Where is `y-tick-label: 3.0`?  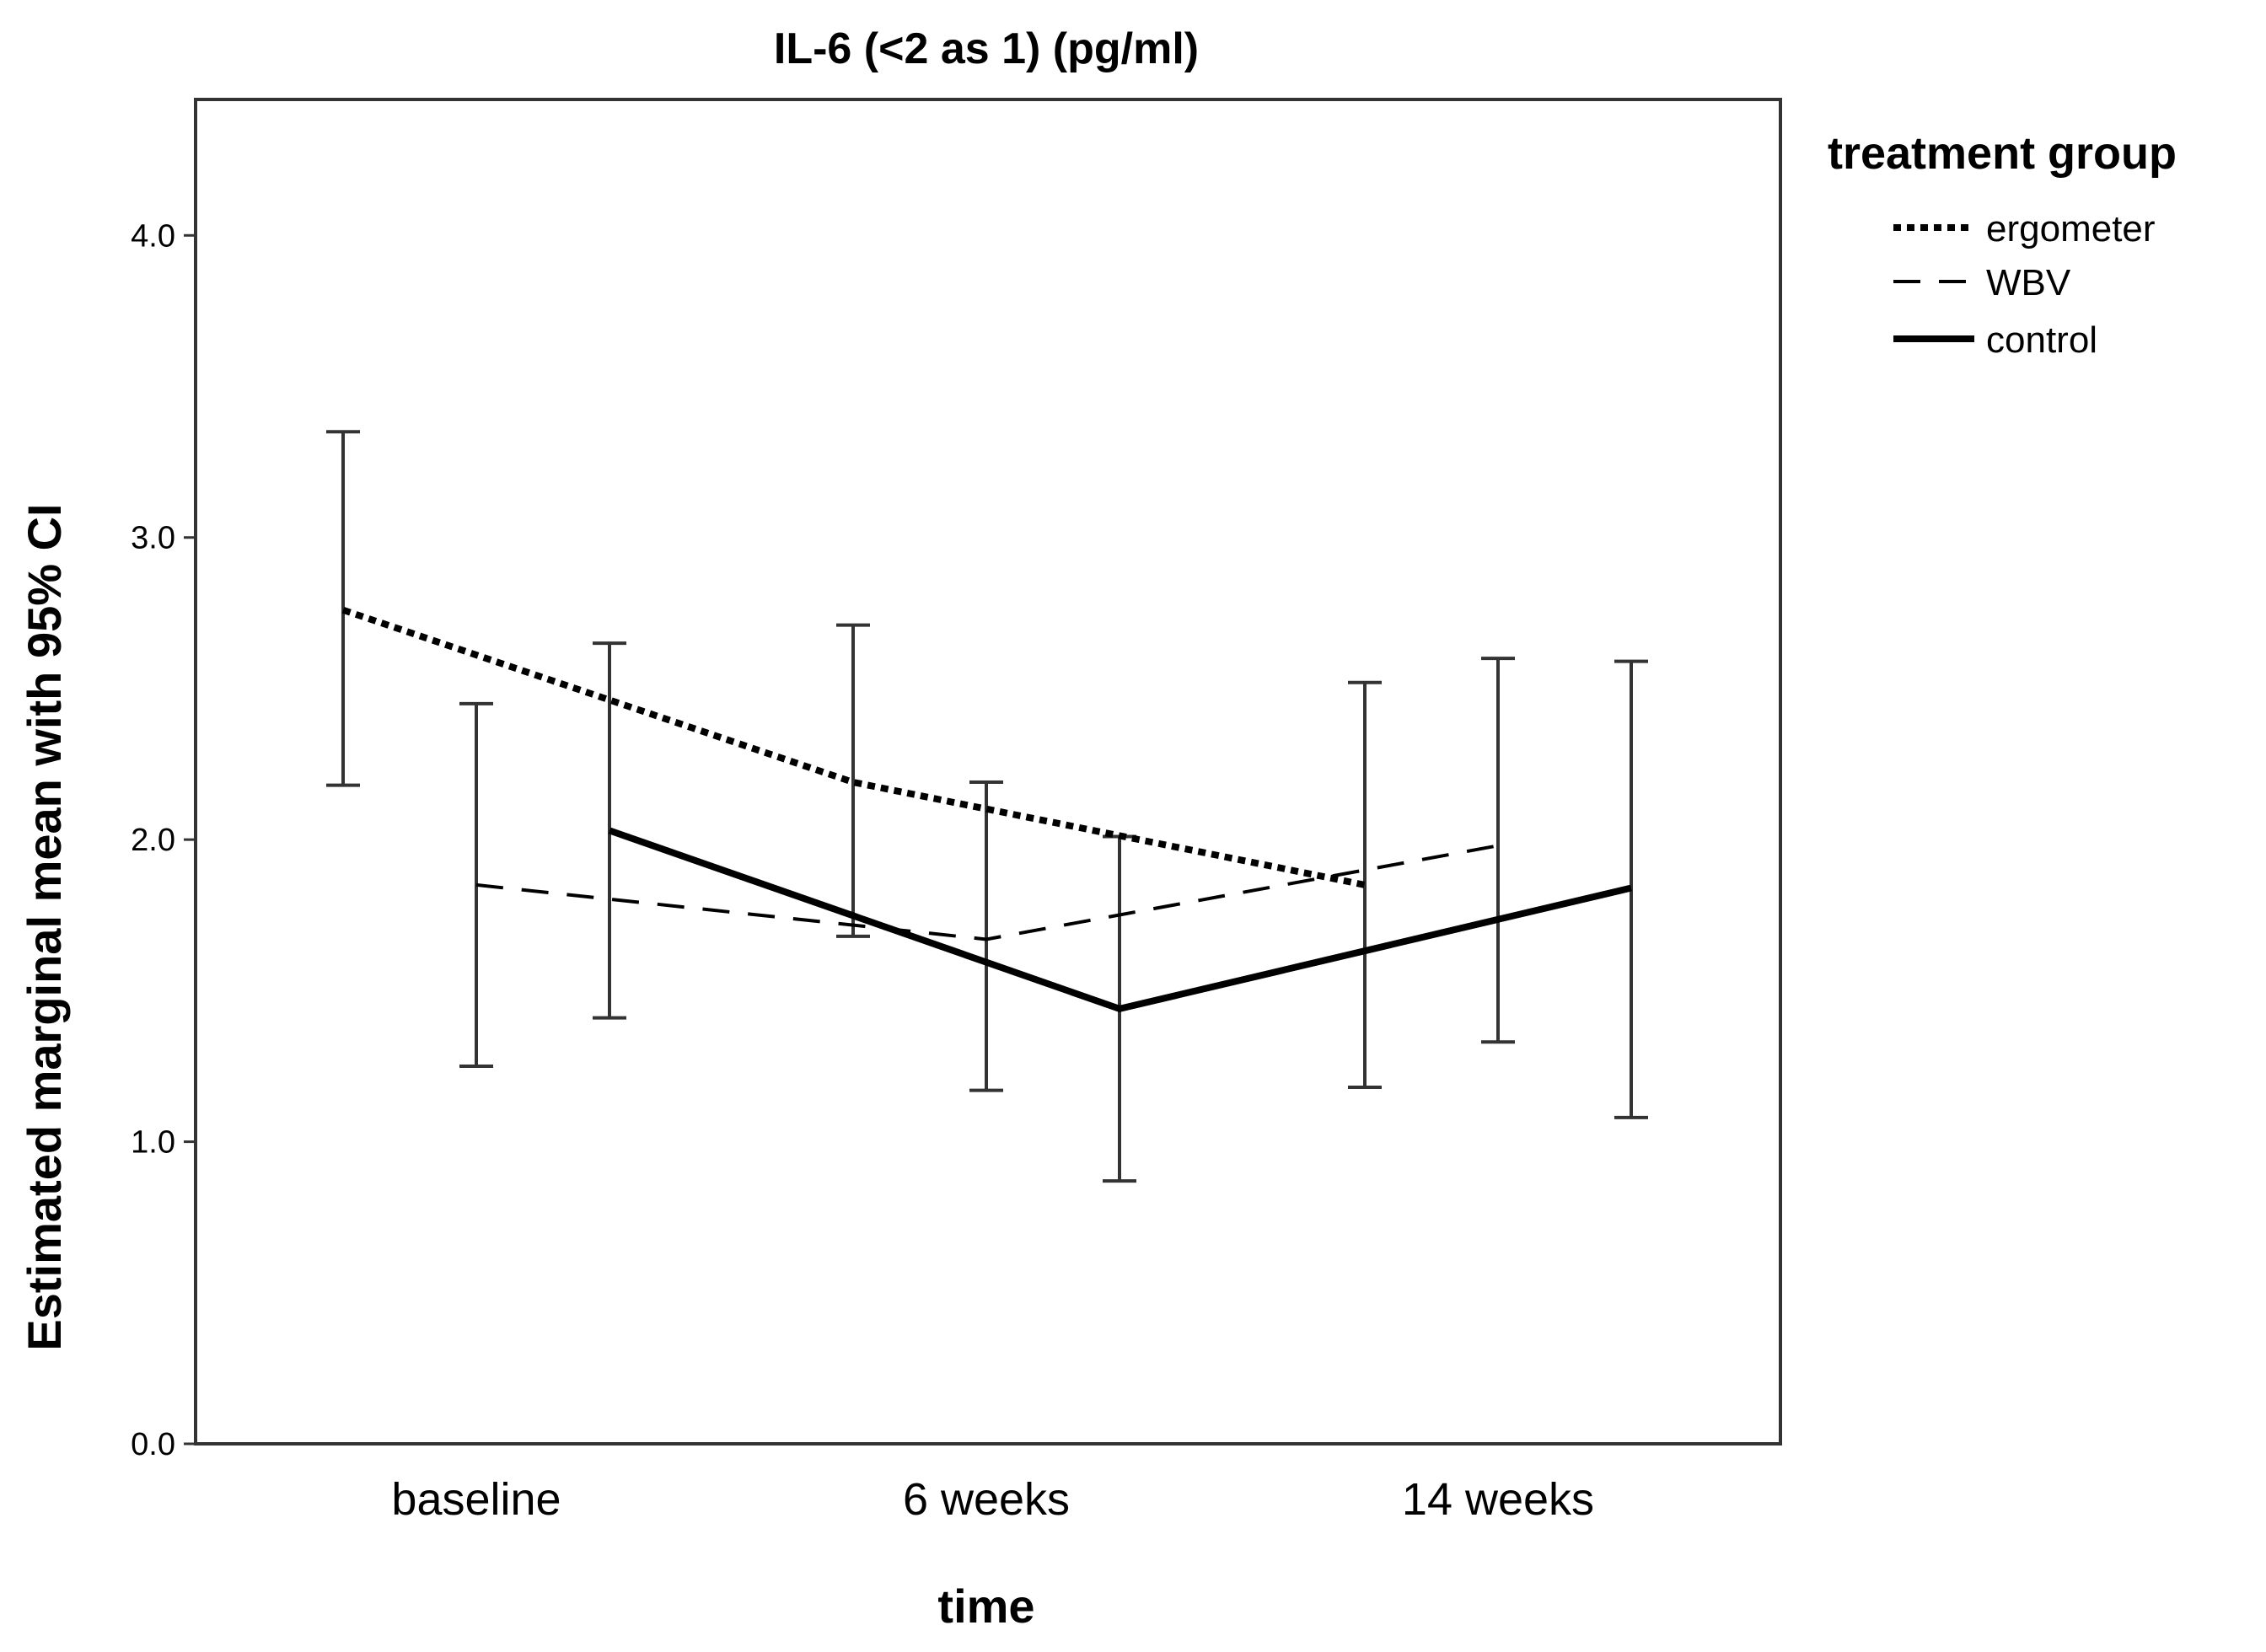
y-tick-label: 3.0 is located at coordinates (153, 538).